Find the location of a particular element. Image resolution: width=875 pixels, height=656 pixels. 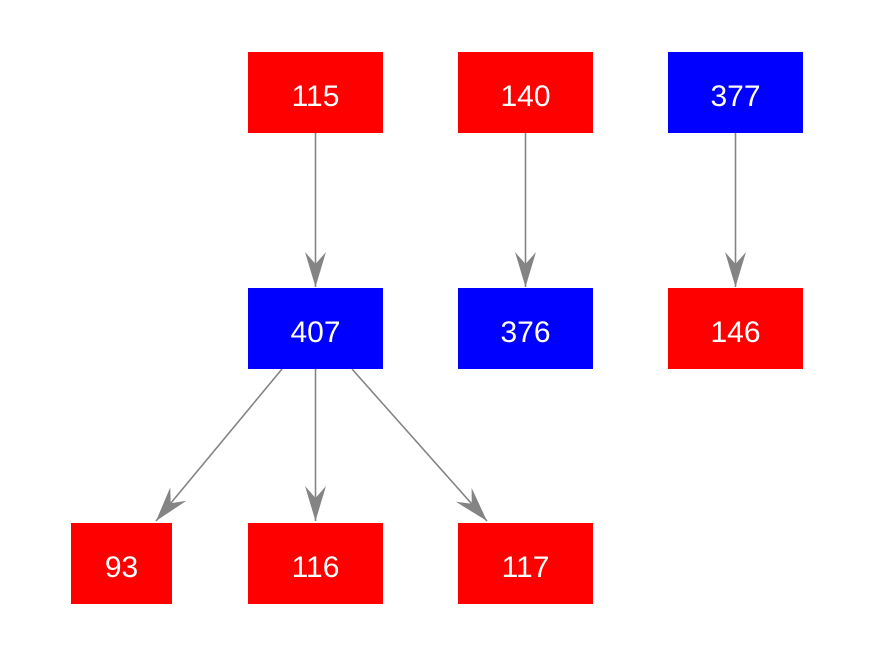

node-376: 376 is located at coordinates (525, 328).